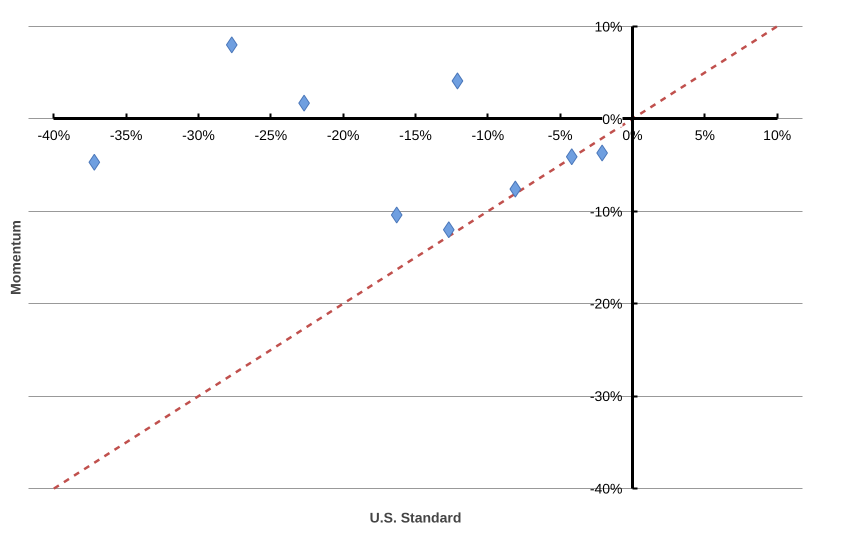 Image resolution: width=842 pixels, height=542 pixels. Describe the element at coordinates (271, 134) in the screenshot. I see `x-tick-label: -25%` at that location.